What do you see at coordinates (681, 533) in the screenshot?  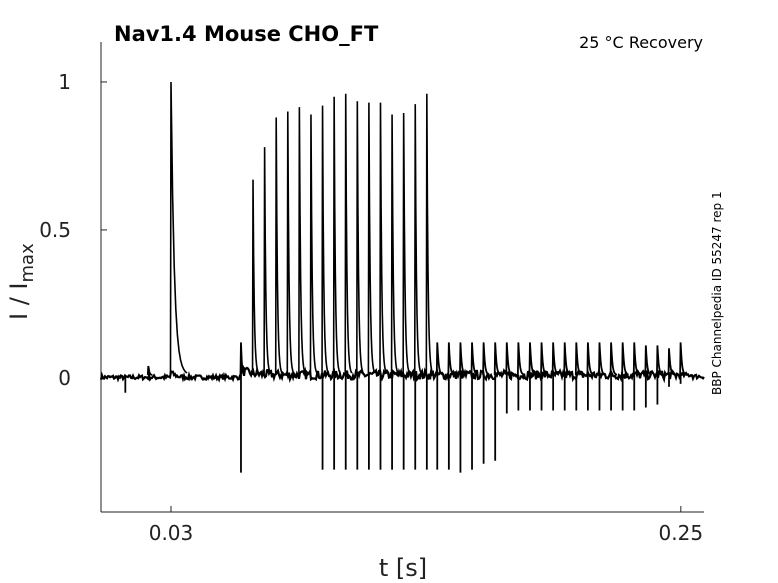 I see `x-tick-label: 0.25` at bounding box center [681, 533].